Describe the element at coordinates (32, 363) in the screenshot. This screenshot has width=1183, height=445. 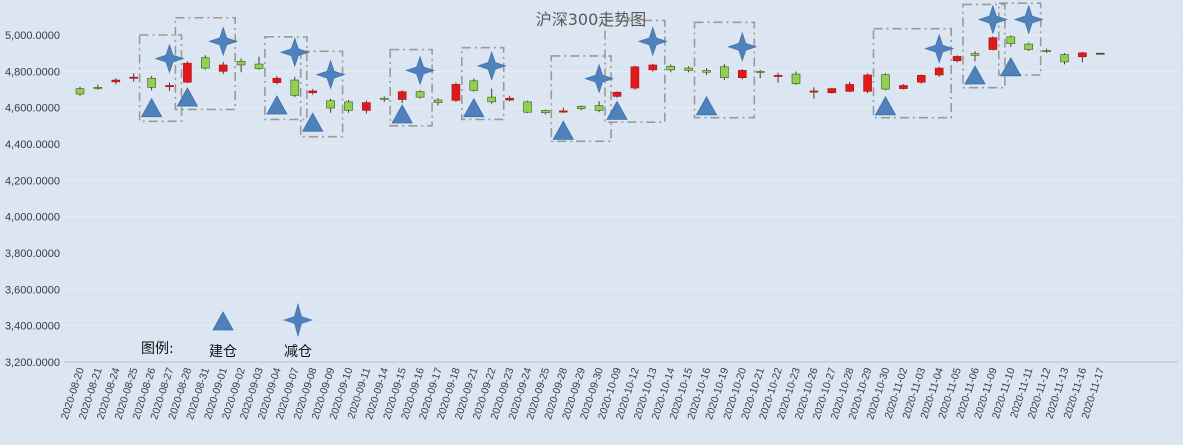
I see `y-tick-label: 3,200.0000` at that location.